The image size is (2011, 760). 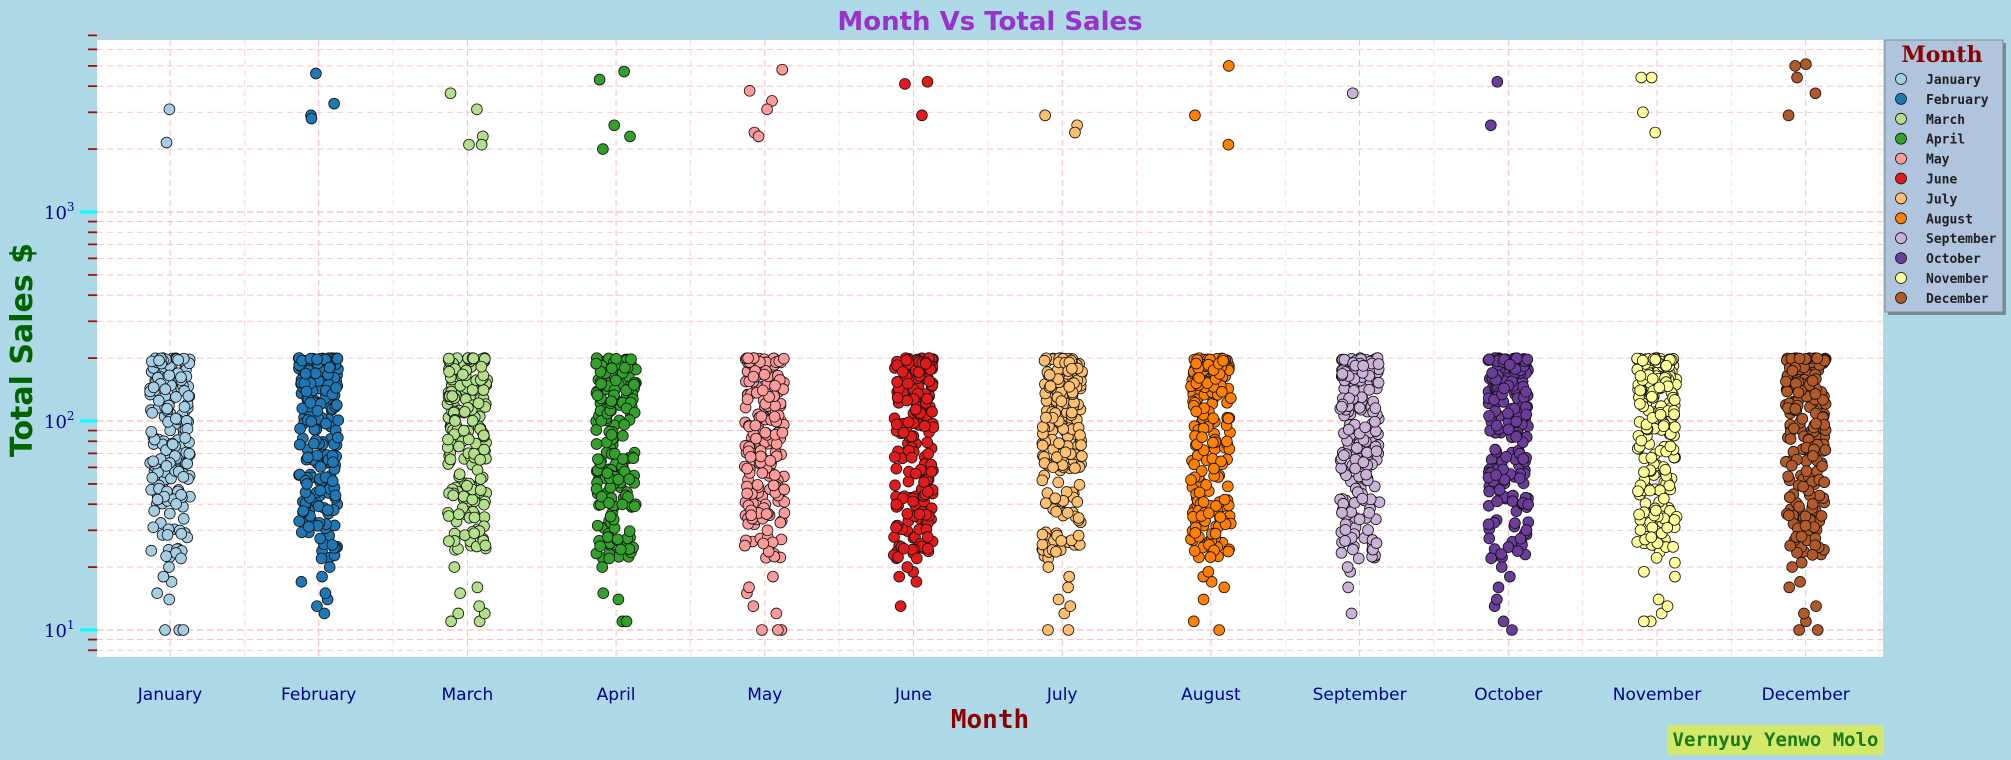 What do you see at coordinates (990, 720) in the screenshot?
I see `x-axis-label: Month` at bounding box center [990, 720].